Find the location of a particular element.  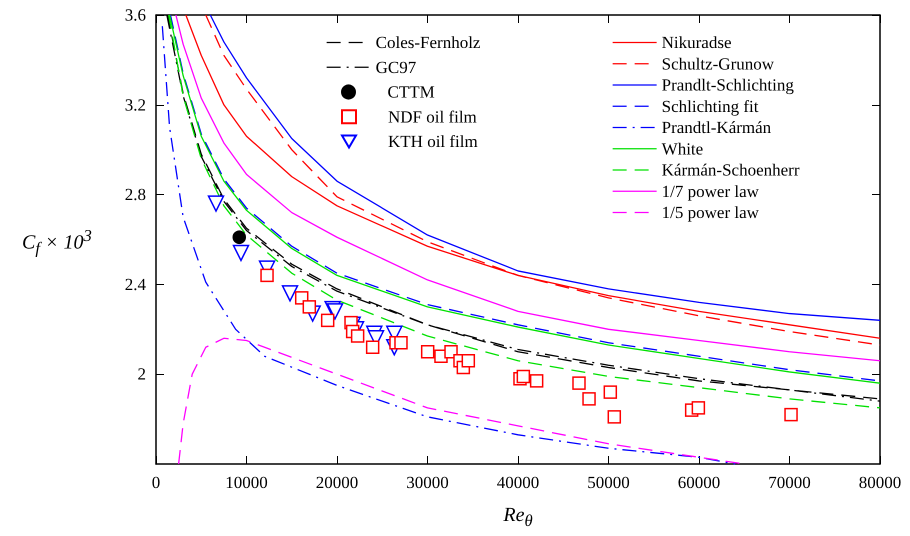

x-tick-label: 0 is located at coordinates (156, 482).